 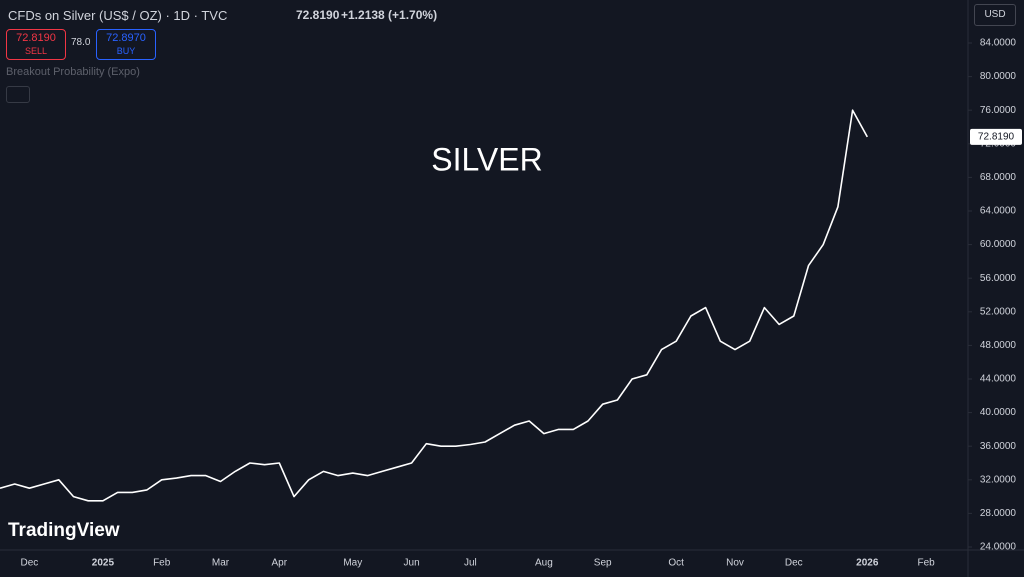 What do you see at coordinates (412, 563) in the screenshot?
I see `x-tick-label: Jun` at bounding box center [412, 563].